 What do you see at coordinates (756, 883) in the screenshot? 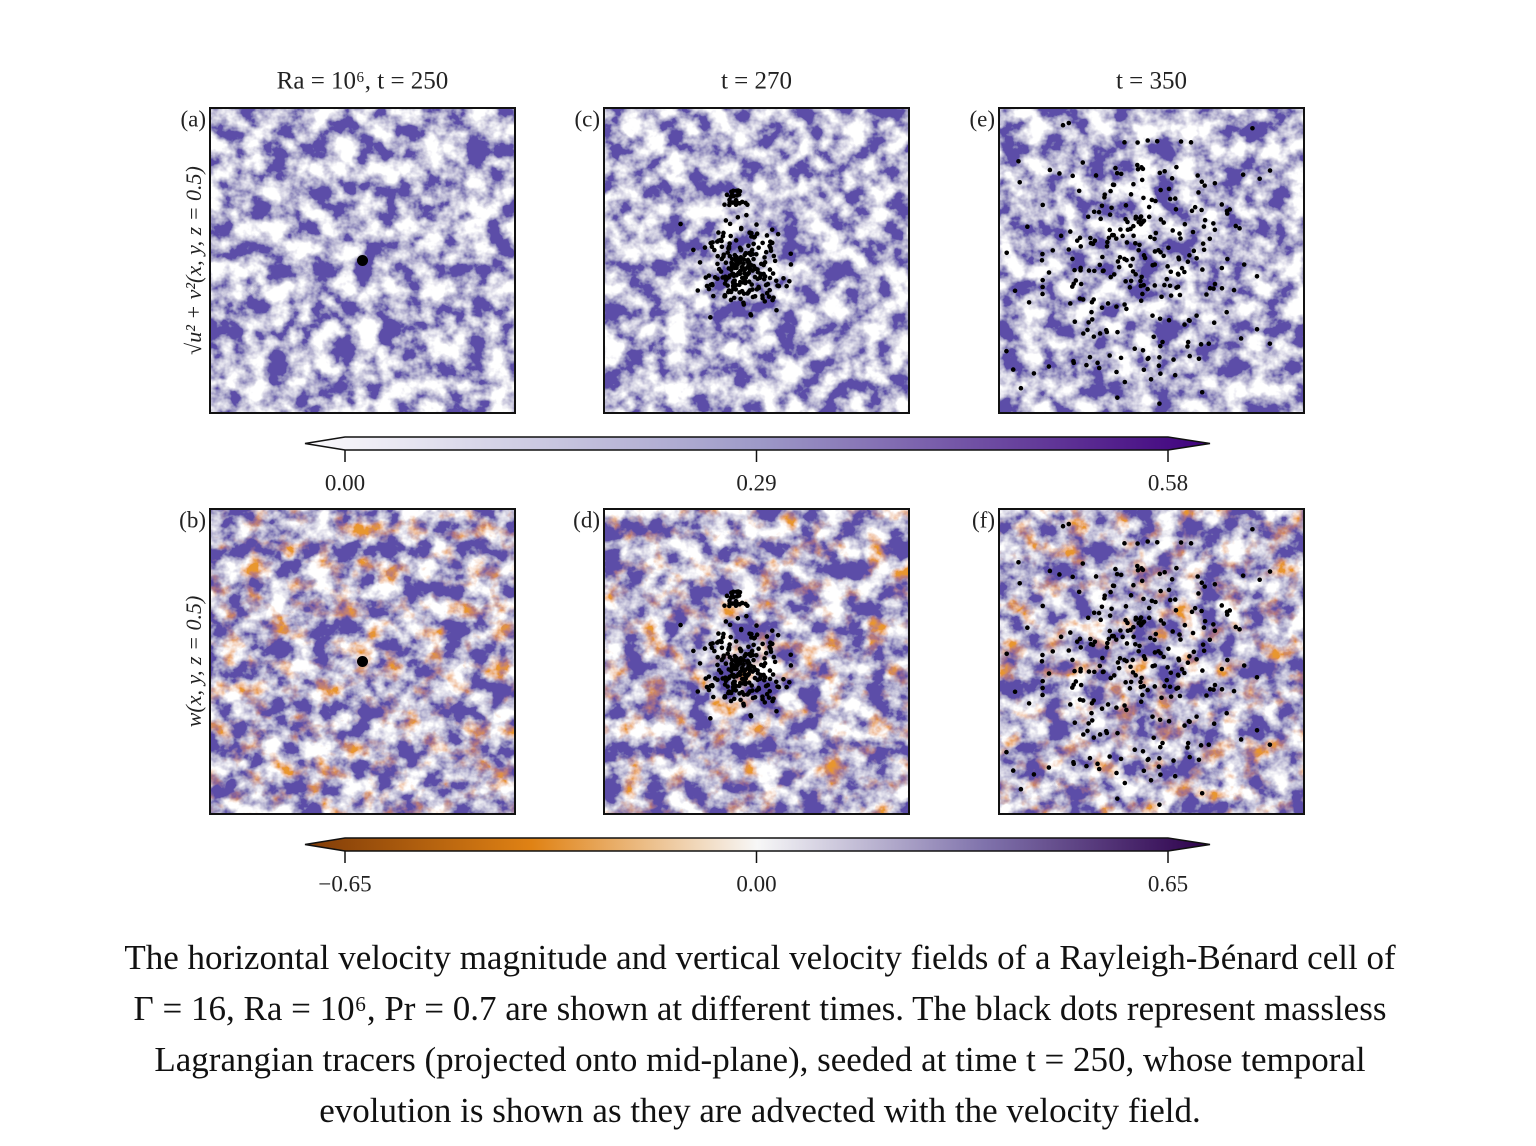
I see `colorbar-tick-label: 0.00` at bounding box center [756, 883].